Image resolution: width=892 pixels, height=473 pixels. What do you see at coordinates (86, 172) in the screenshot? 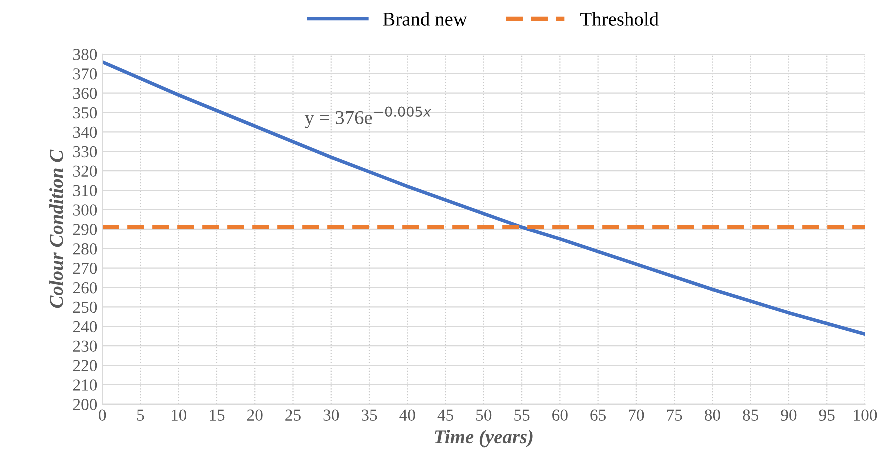
I see `y-tick-label: 320` at bounding box center [86, 172].